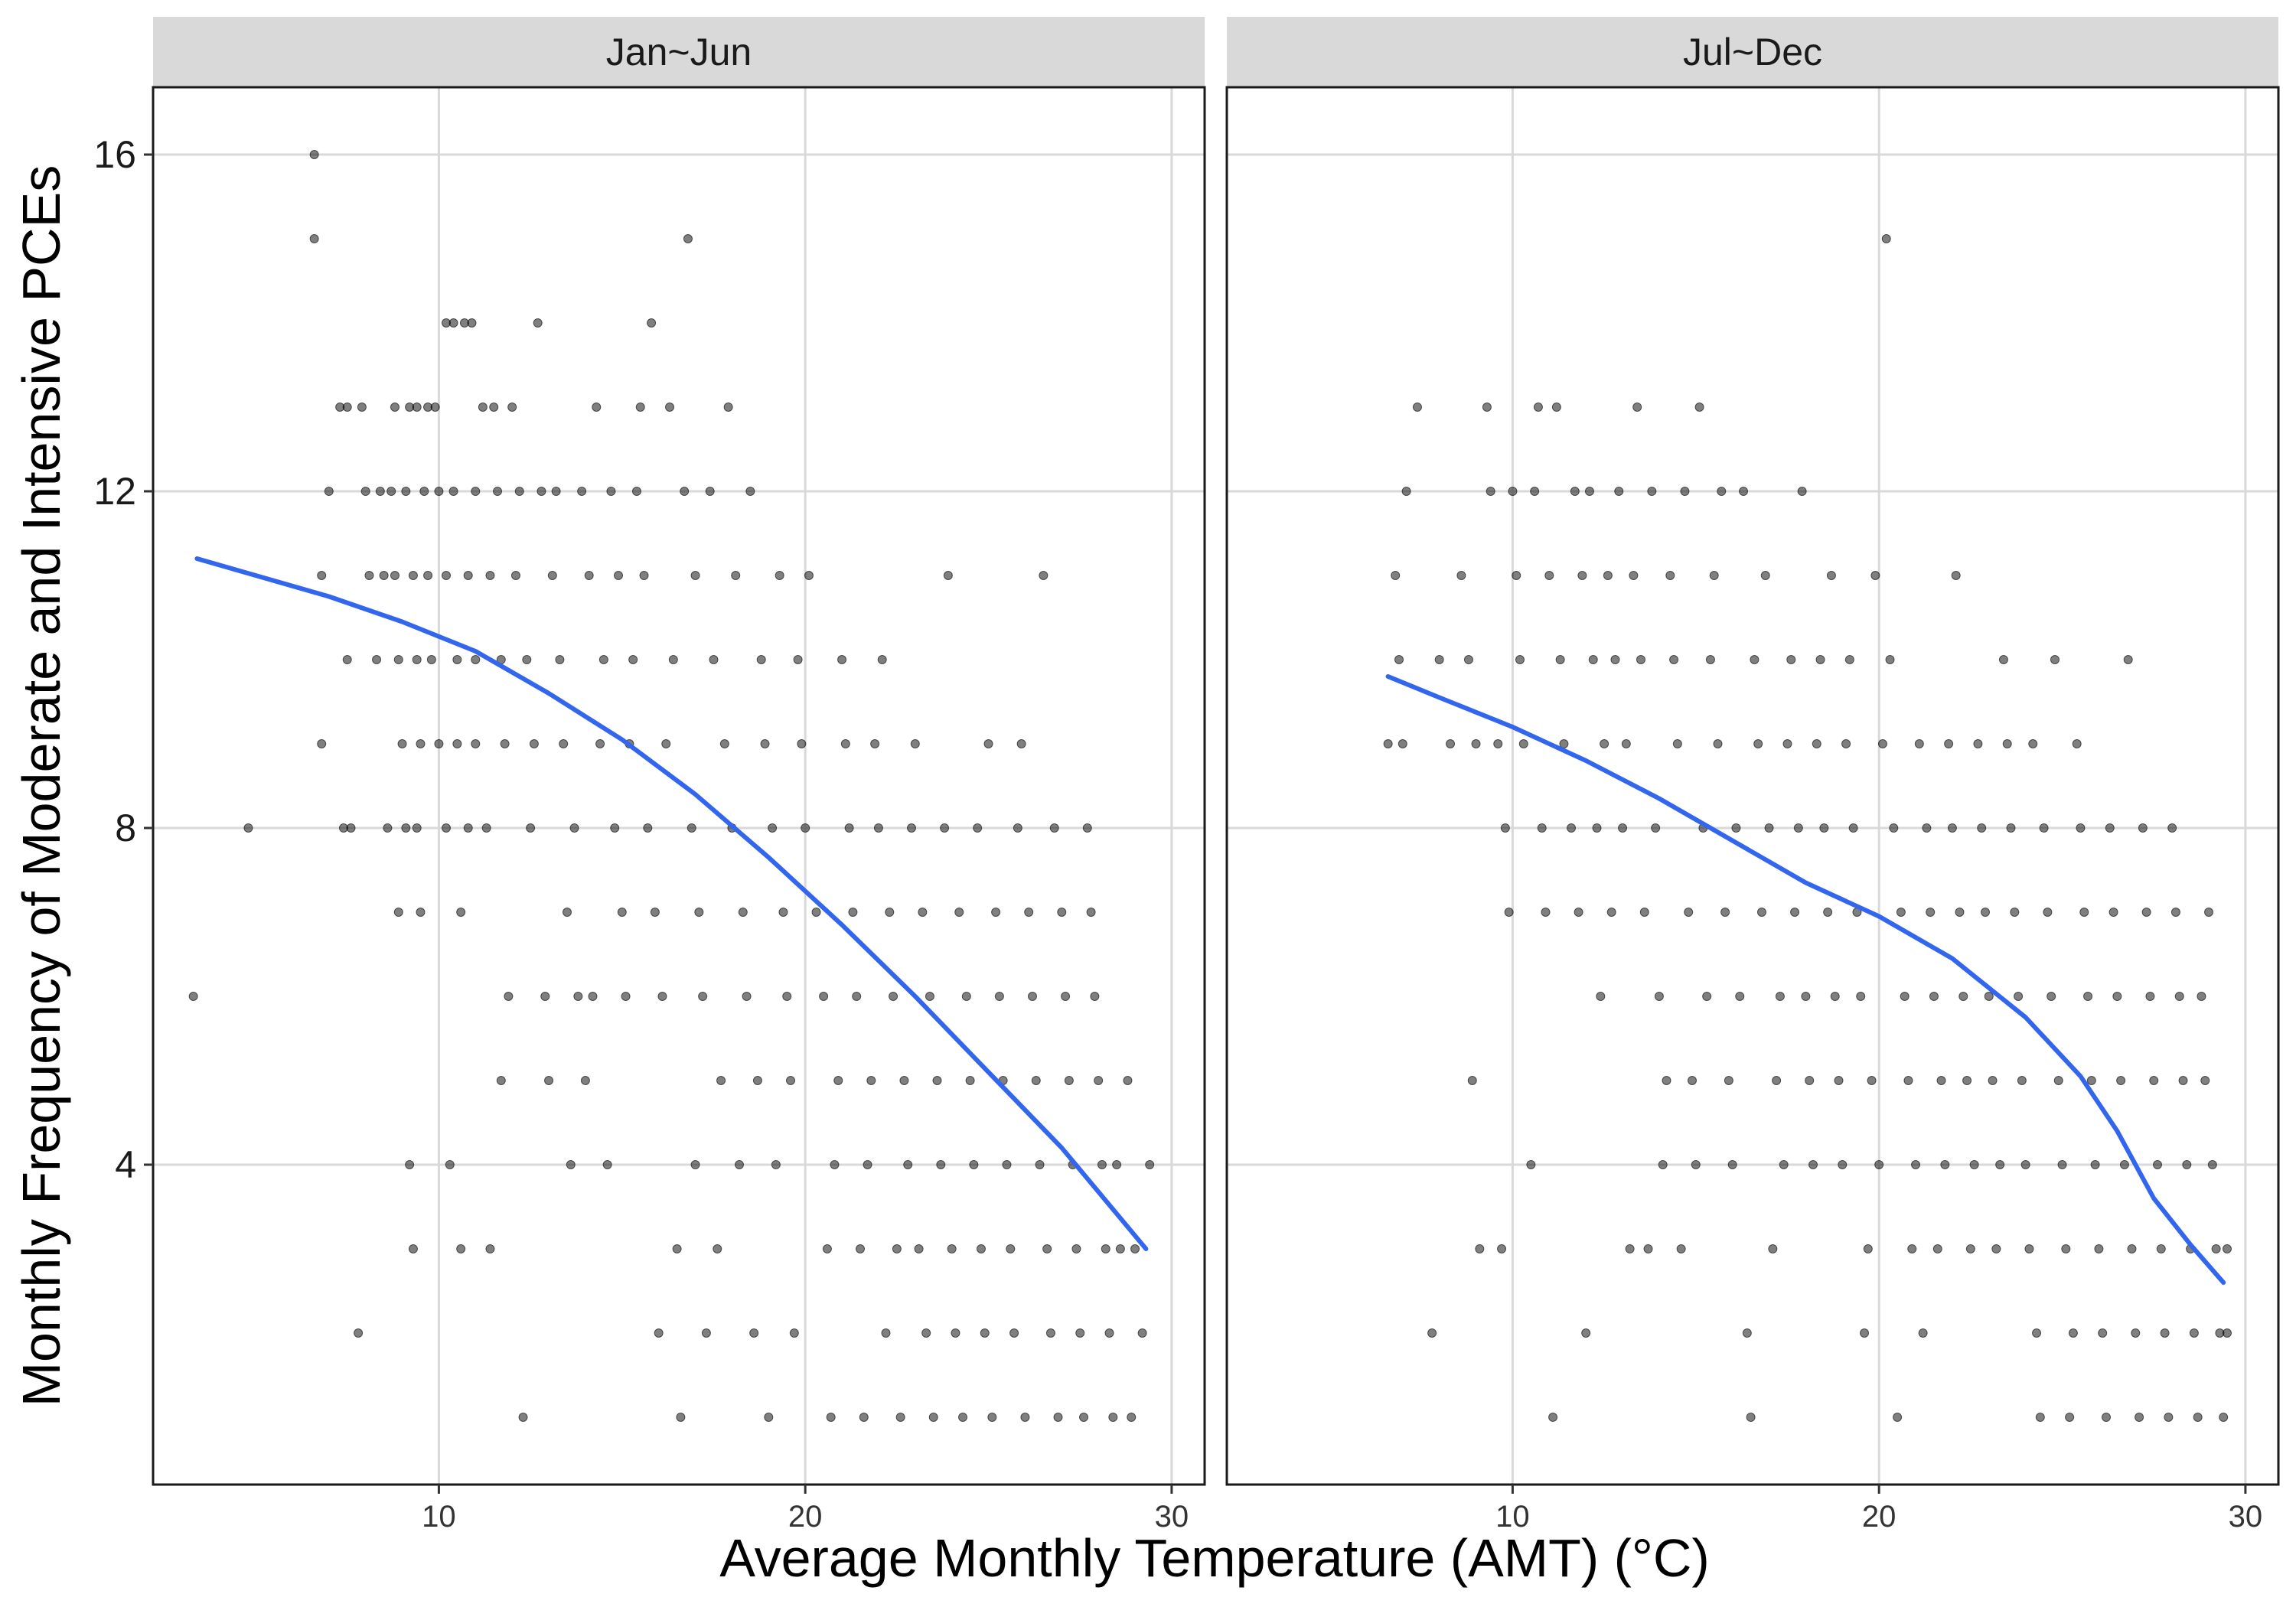 This screenshot has height=1607, width=2296. Describe the element at coordinates (1512, 1517) in the screenshot. I see `x-tick-label-jul-dec: 10` at that location.